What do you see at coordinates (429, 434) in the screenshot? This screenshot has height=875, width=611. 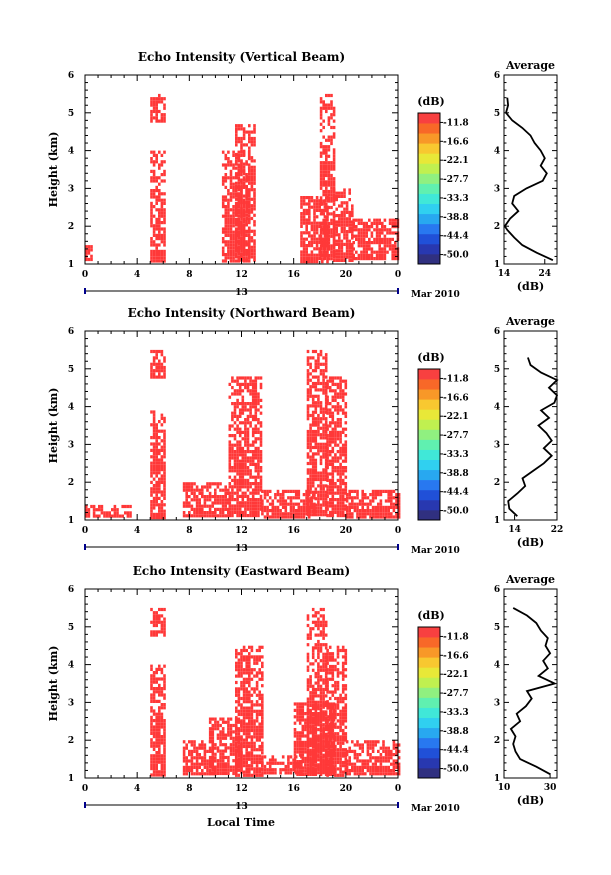 I see `colorbar-segment` at bounding box center [429, 434].